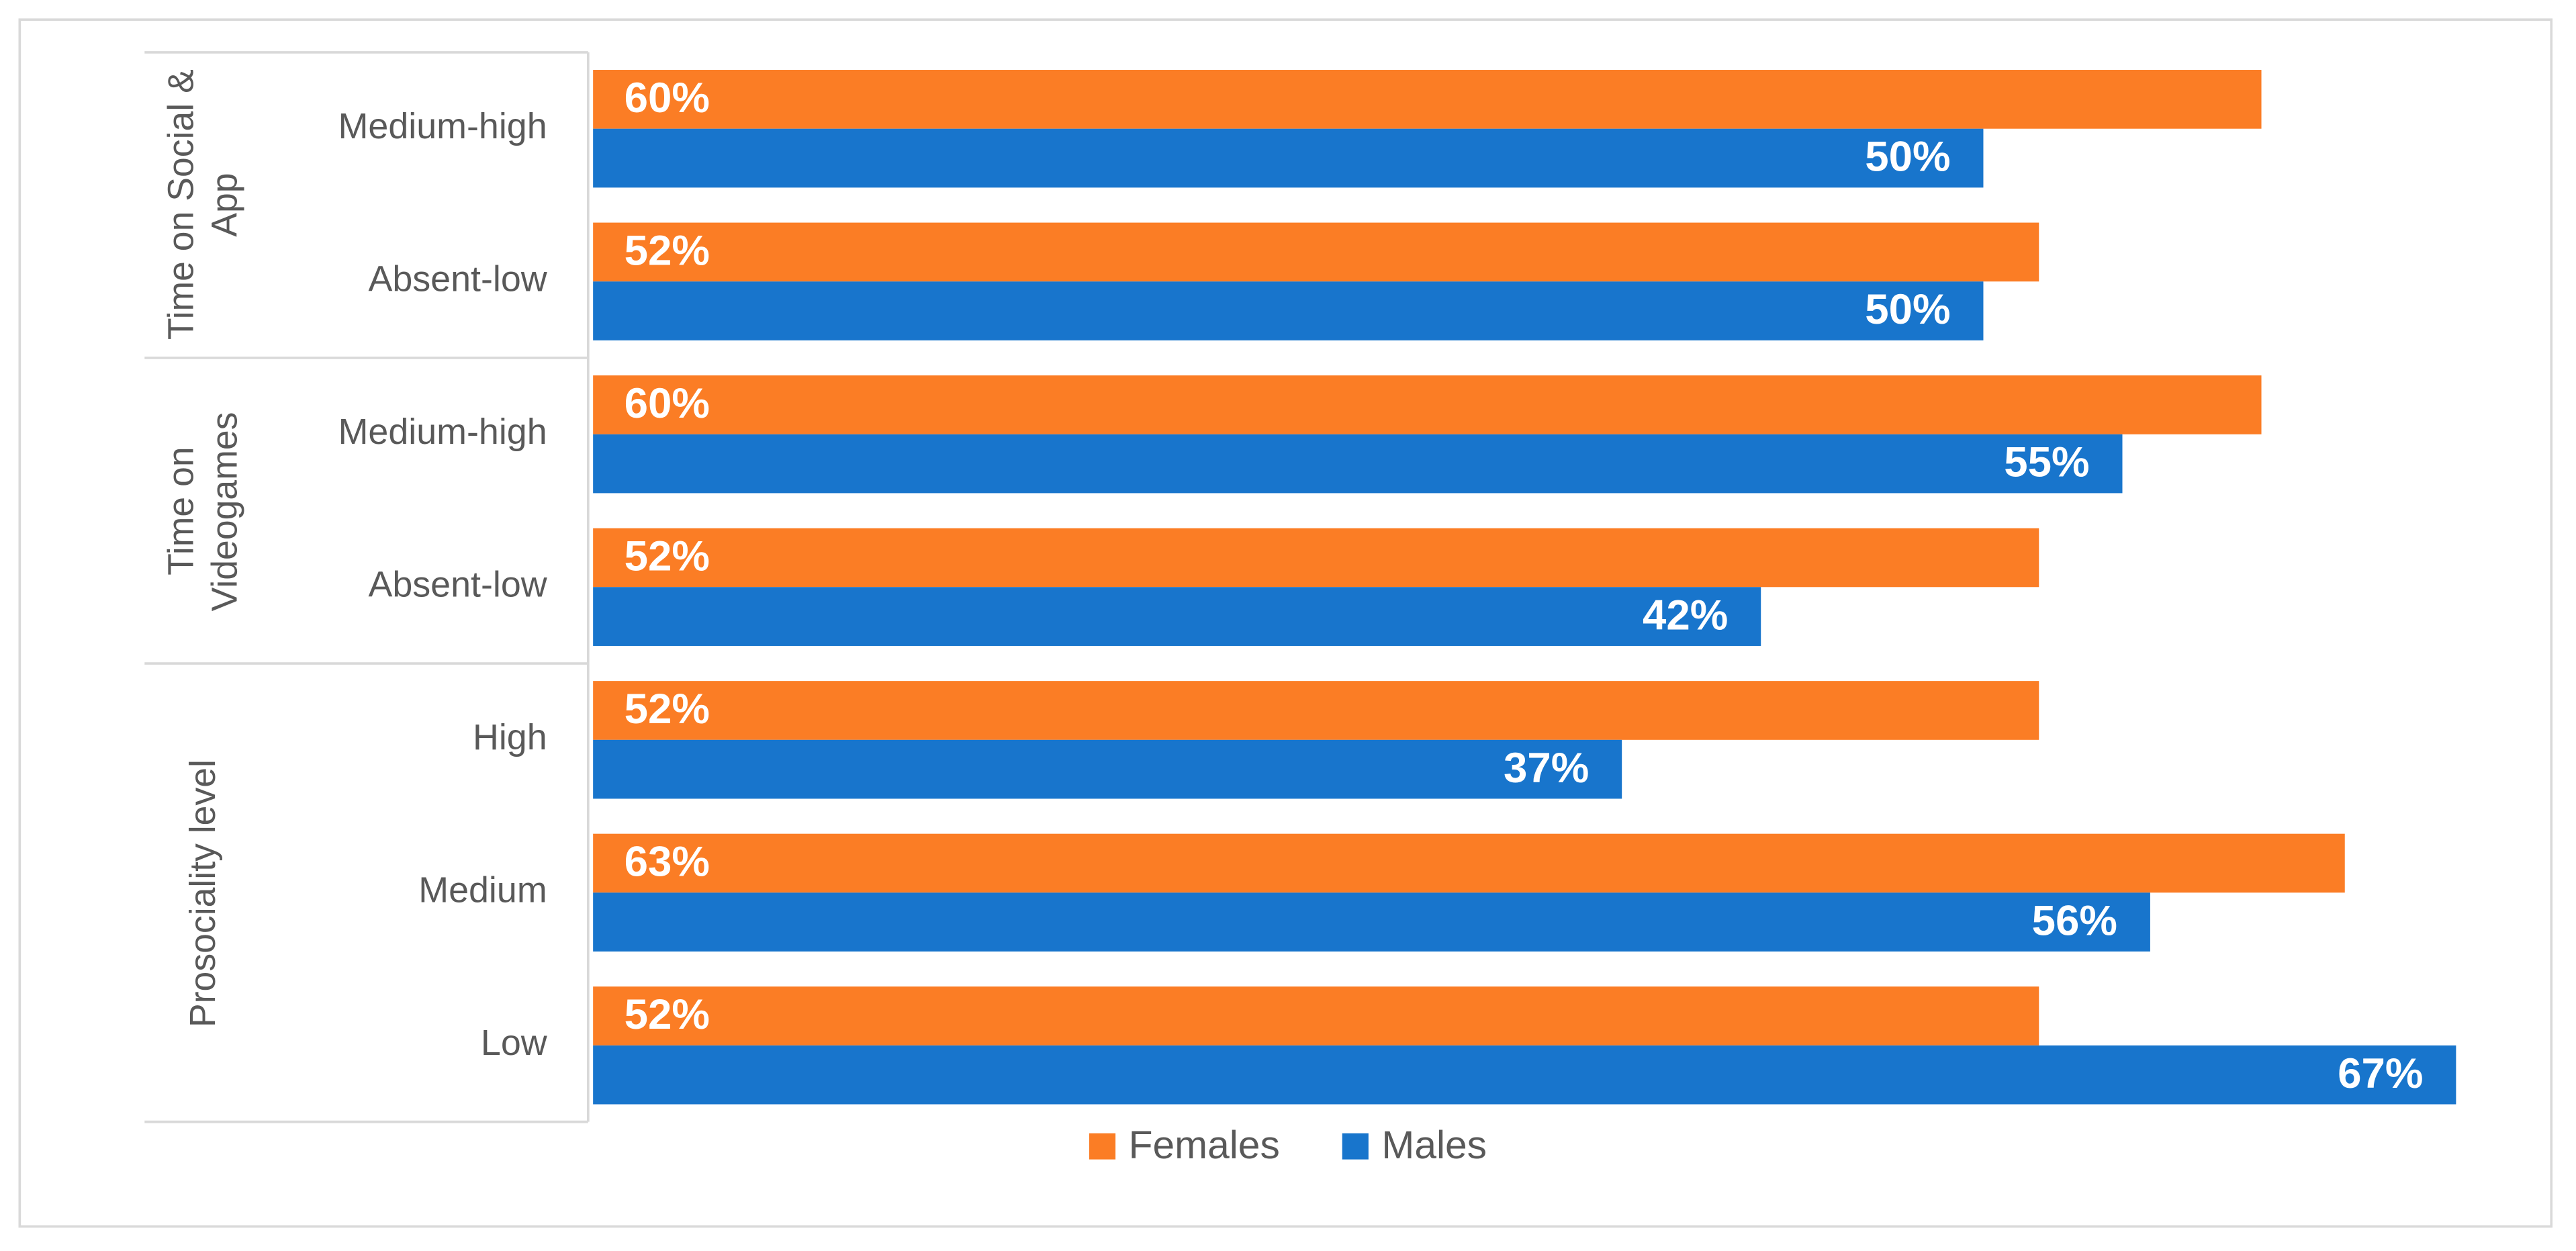 This screenshot has width=2576, height=1251. What do you see at coordinates (514, 1043) in the screenshot?
I see `category-label: Low` at bounding box center [514, 1043].